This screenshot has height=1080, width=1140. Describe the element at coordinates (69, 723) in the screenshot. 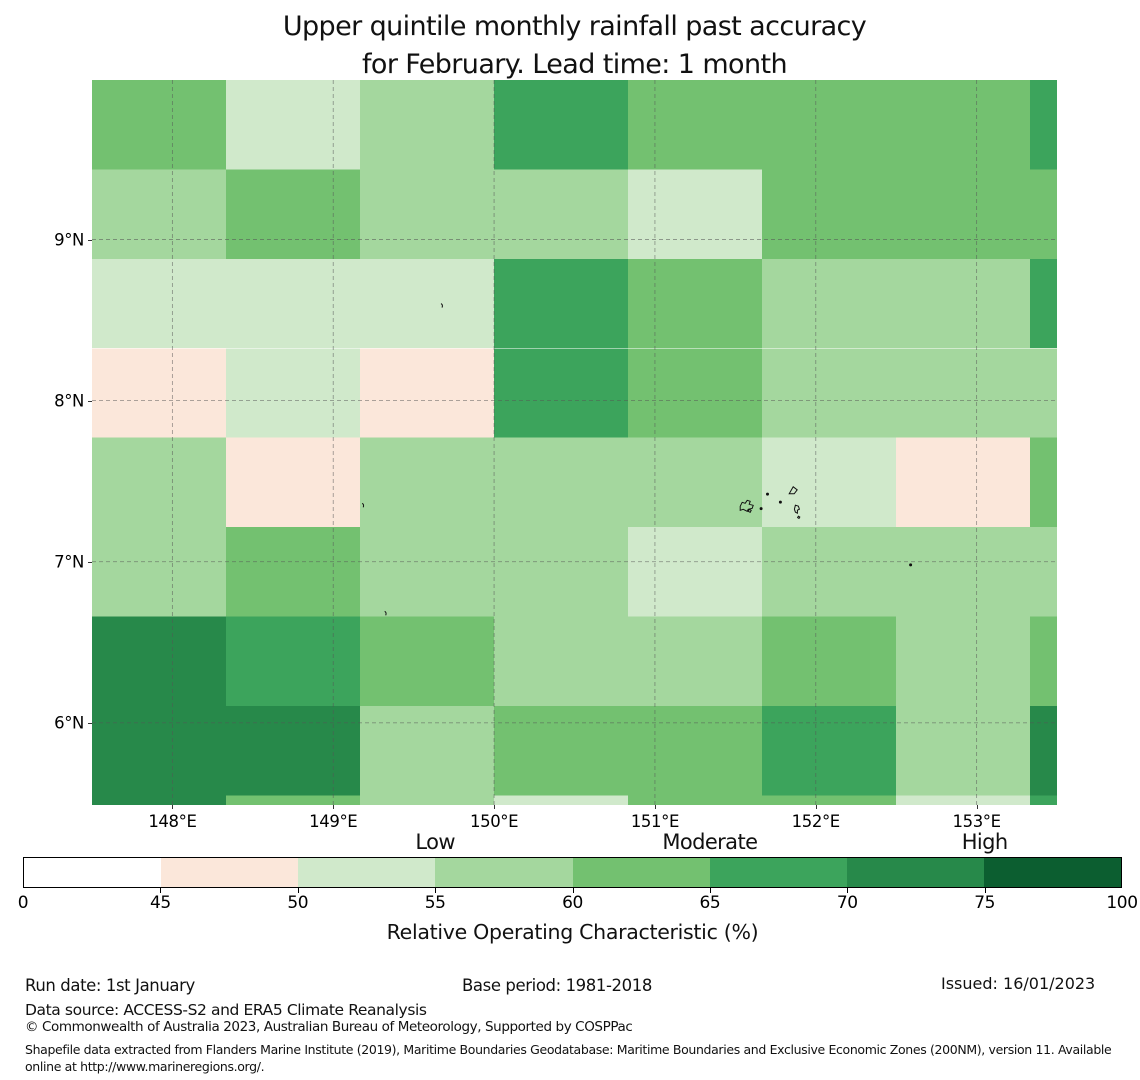

I see `y-tick-label: 6°N` at that location.